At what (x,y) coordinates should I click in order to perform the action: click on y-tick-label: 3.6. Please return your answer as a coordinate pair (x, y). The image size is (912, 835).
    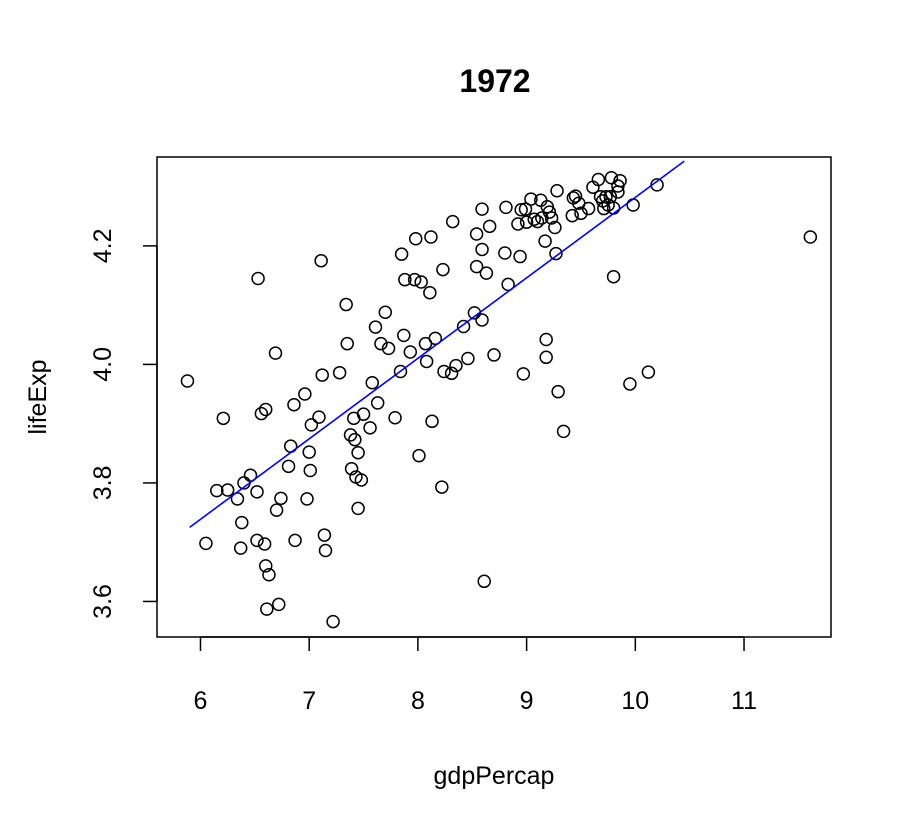
    Looking at the image, I should click on (103, 601).